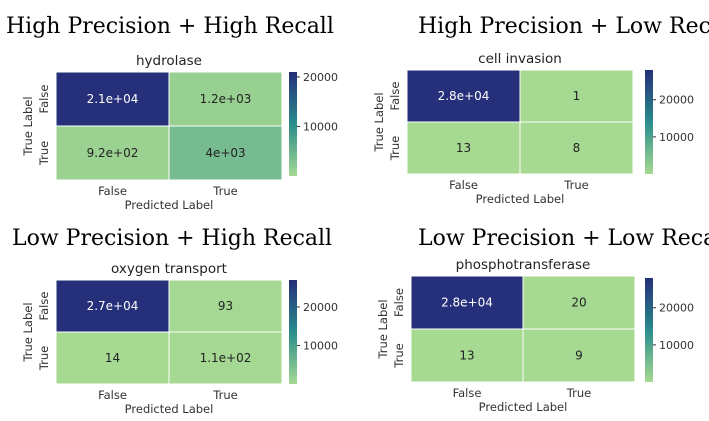 This screenshot has width=709, height=421. I want to click on cell-value-label: 1.2e+03, so click(226, 99).